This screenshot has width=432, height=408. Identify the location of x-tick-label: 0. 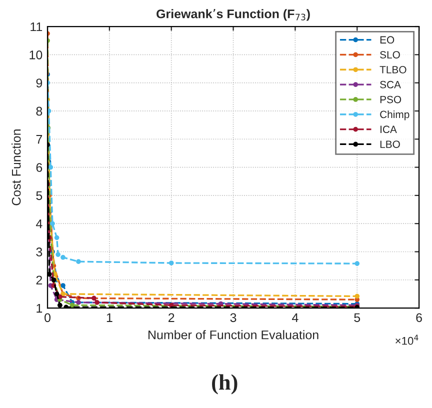
(47, 317).